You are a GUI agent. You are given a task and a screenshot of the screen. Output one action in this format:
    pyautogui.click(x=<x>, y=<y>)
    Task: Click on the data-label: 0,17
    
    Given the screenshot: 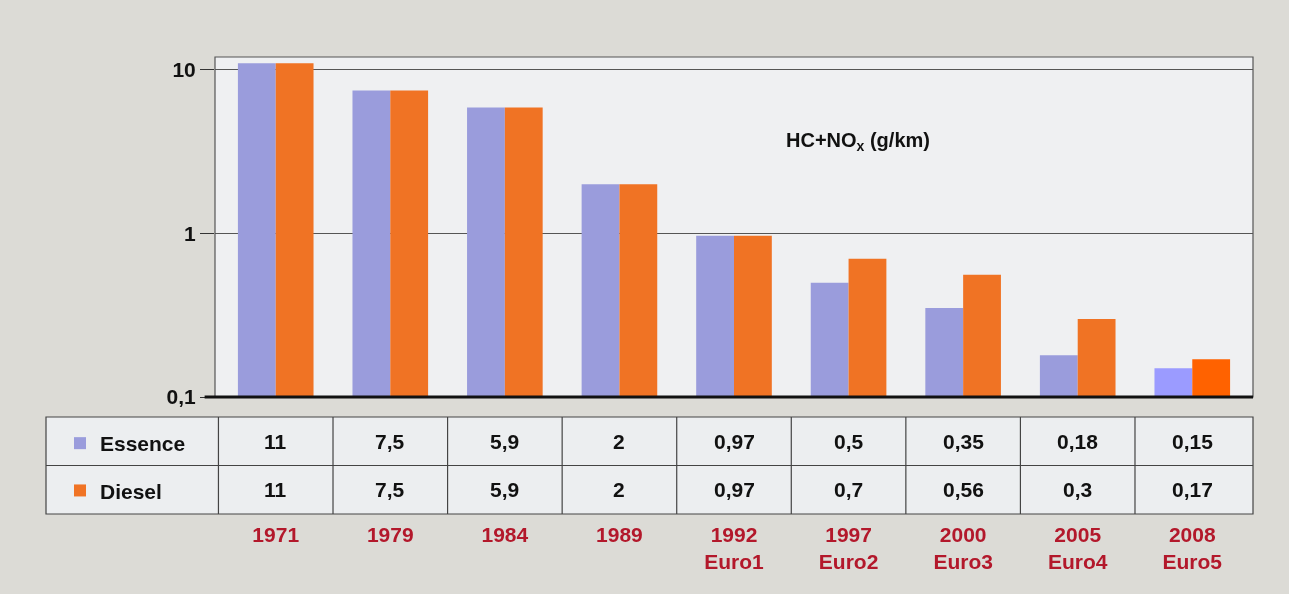 What is the action you would take?
    pyautogui.click(x=1192, y=489)
    